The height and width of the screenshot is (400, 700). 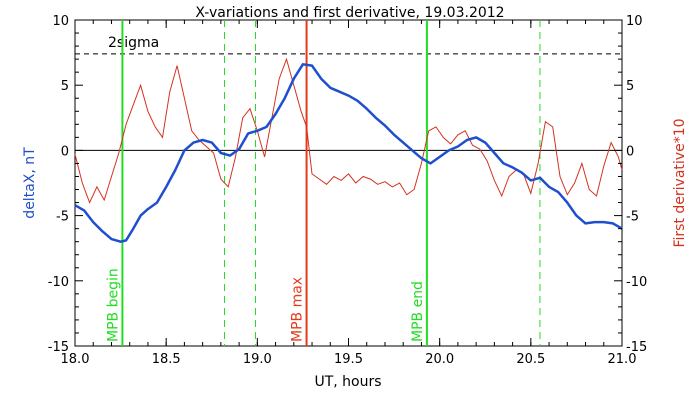 I want to click on x-axis-label: UT, hours, so click(x=347, y=382).